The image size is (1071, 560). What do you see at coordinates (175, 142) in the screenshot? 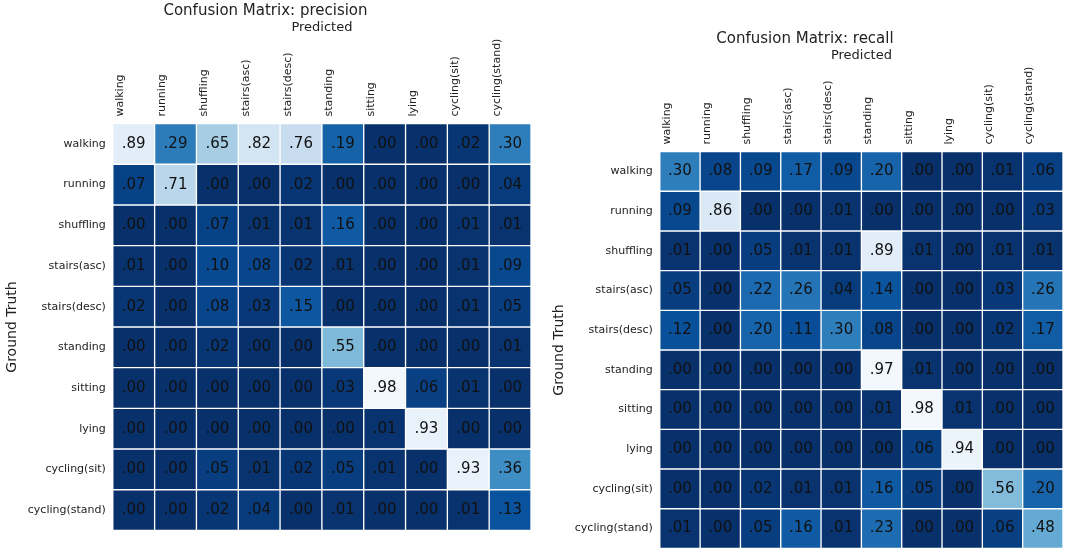
I see `data-label: .29` at bounding box center [175, 142].